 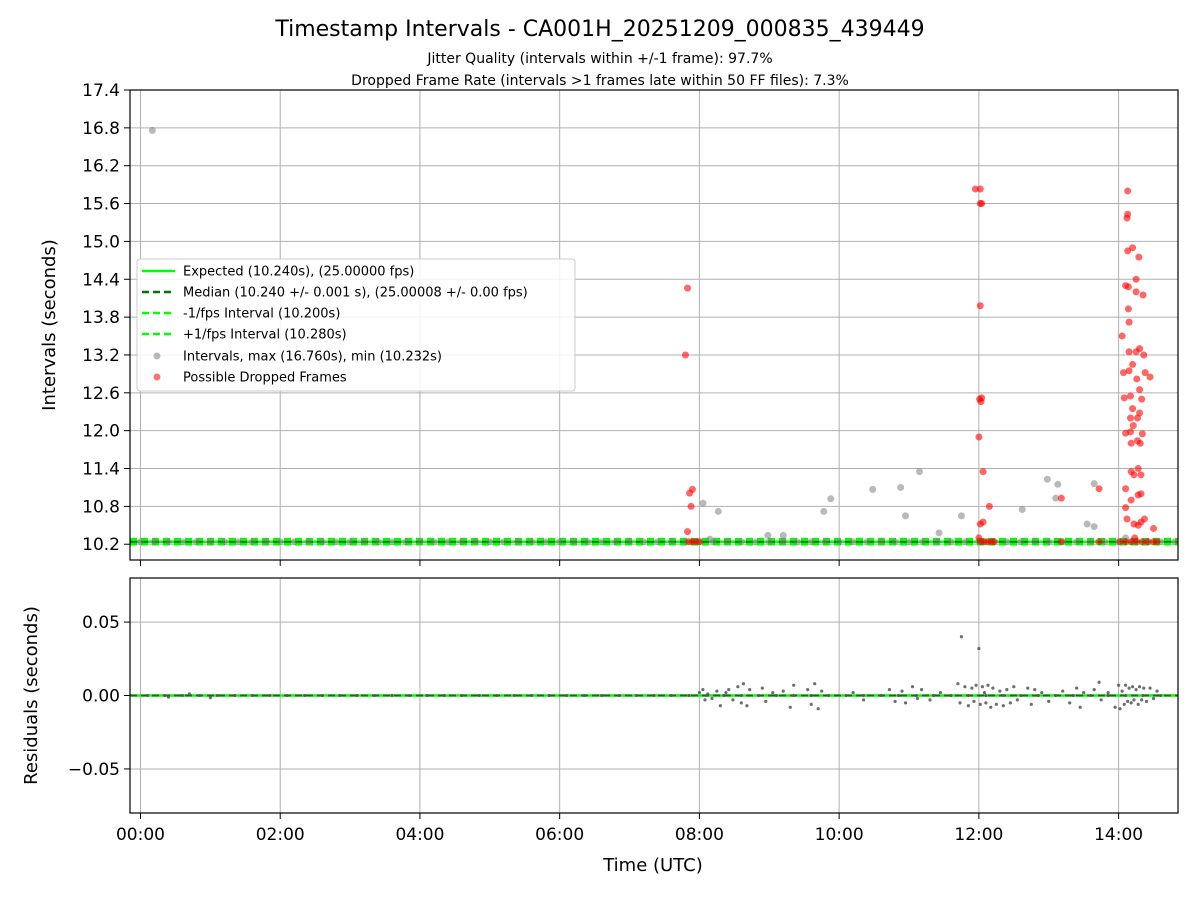 I want to click on residuals-y-ticks: 0.05 0.00 −0.05, so click(x=99, y=696).